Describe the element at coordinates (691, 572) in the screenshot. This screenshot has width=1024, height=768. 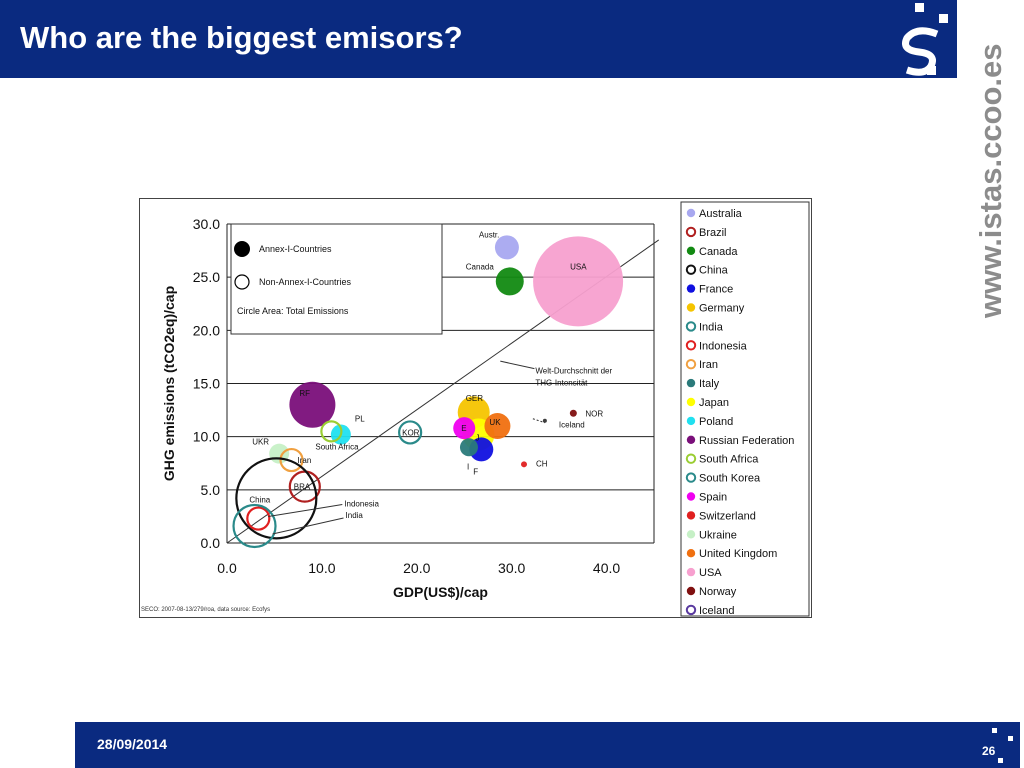
I see `legend-swatch-usa` at that location.